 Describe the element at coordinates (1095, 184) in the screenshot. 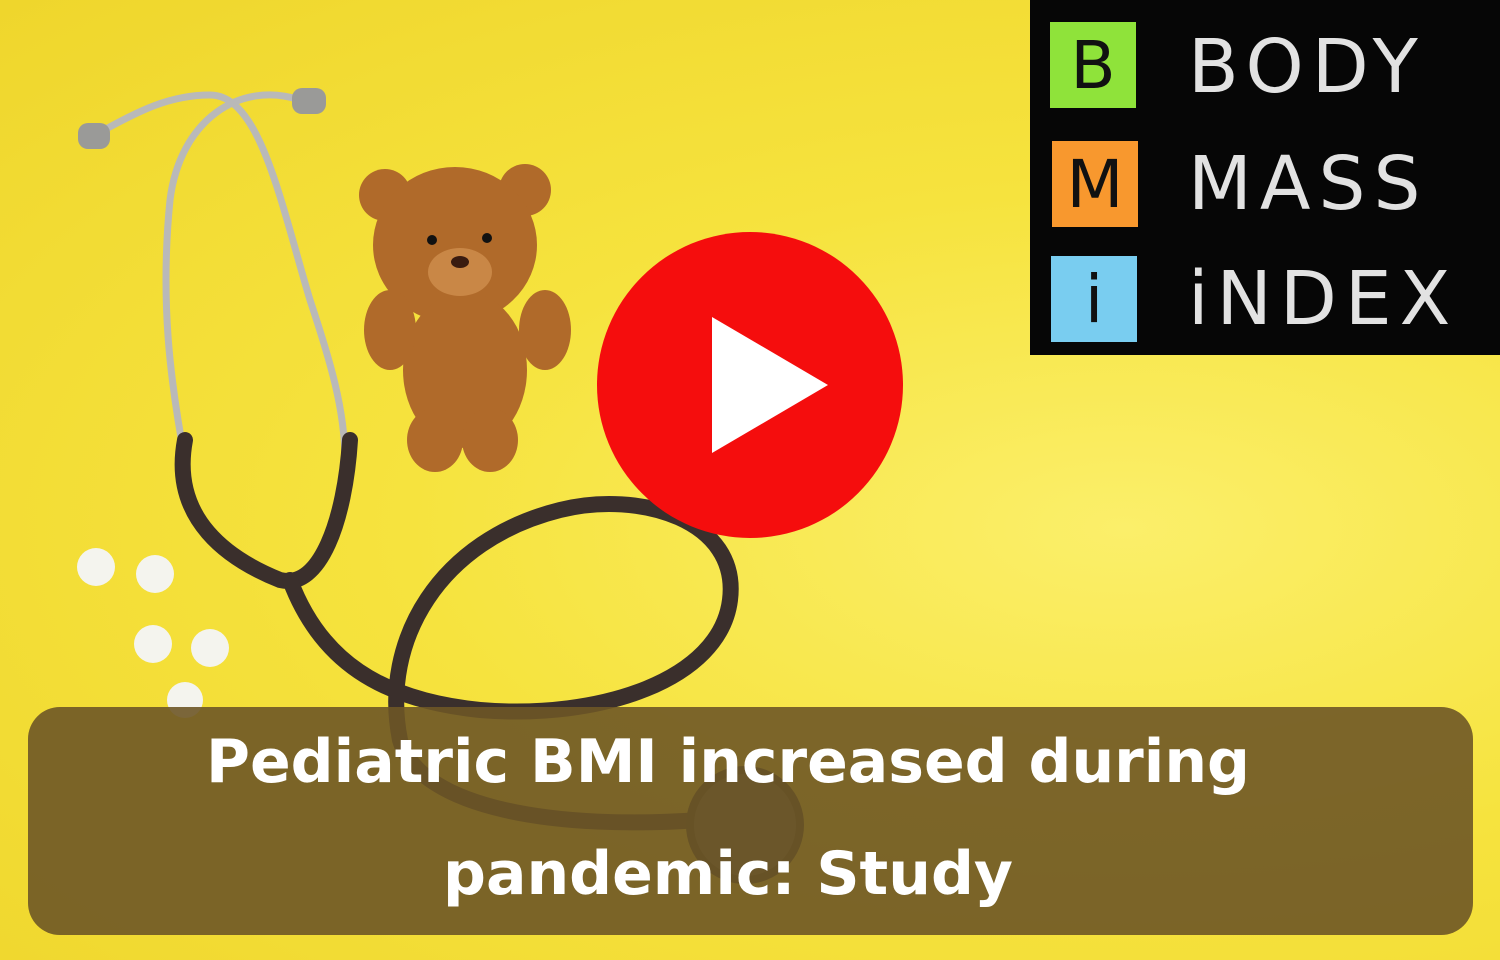

I see `note-m: M` at that location.